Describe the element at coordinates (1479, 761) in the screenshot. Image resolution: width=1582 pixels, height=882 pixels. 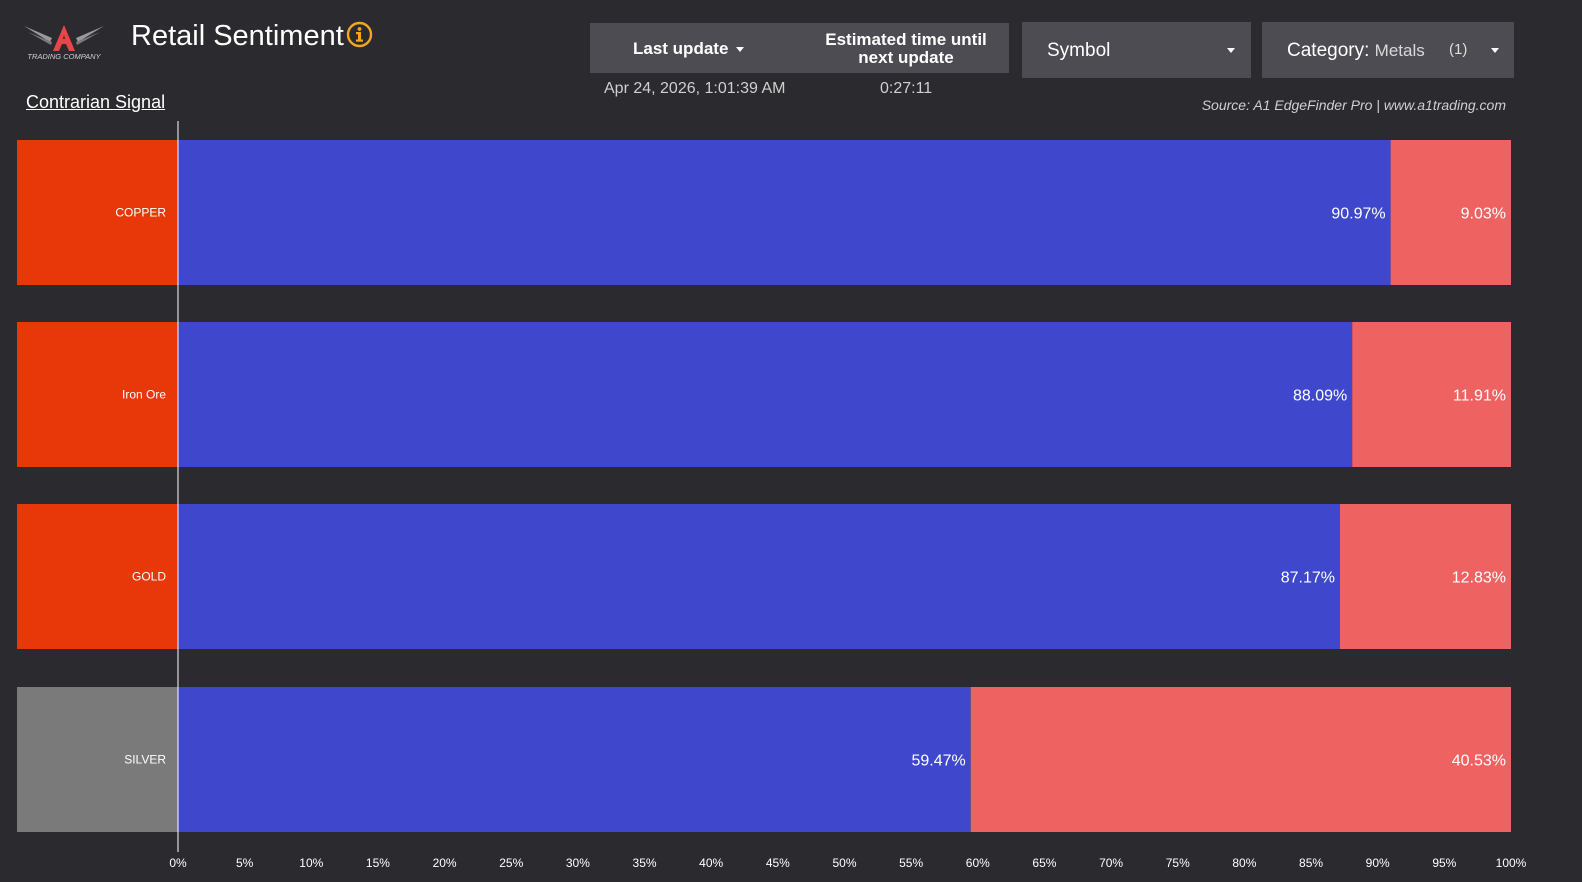
I see `data-label-short: 40.53%` at that location.